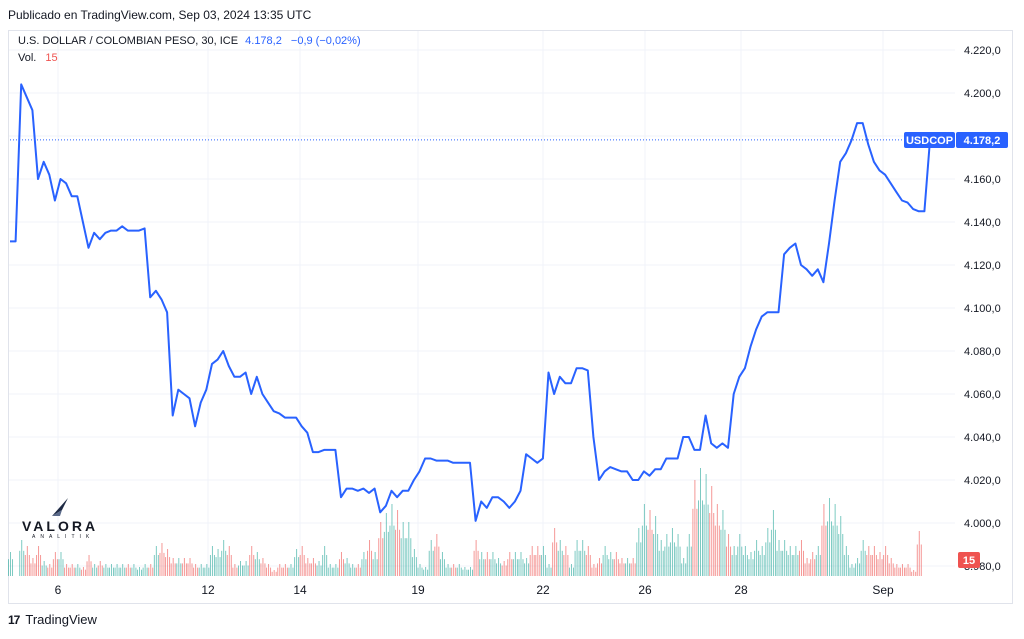  What do you see at coordinates (52, 619) in the screenshot?
I see `tradingview-brand: 17 TradingView` at bounding box center [52, 619].